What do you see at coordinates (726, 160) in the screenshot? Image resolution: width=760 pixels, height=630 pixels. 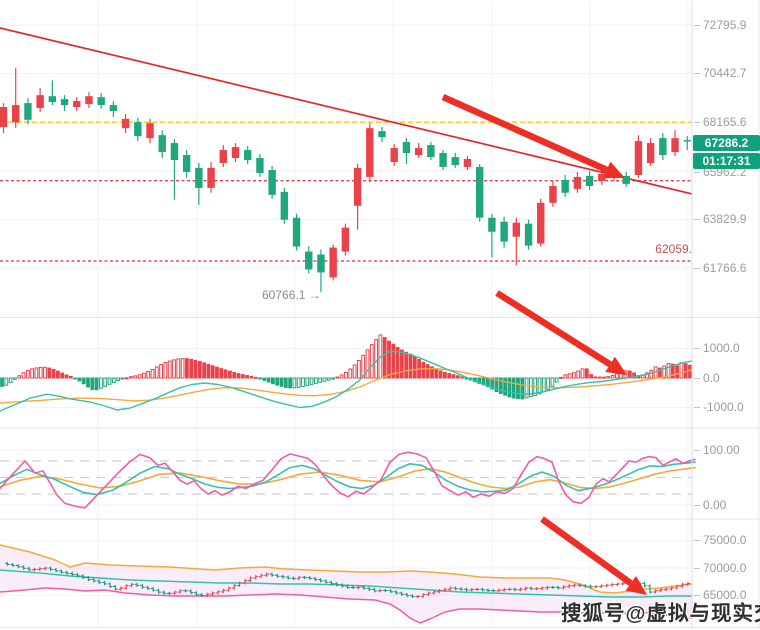 I see `countdown-badge: 01:17:31` at bounding box center [726, 160].